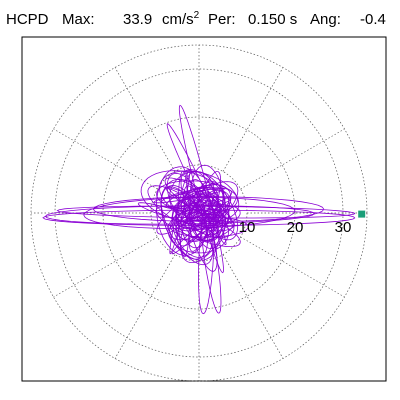  Describe the element at coordinates (222, 19) in the screenshot. I see `per-label: Per:` at that location.